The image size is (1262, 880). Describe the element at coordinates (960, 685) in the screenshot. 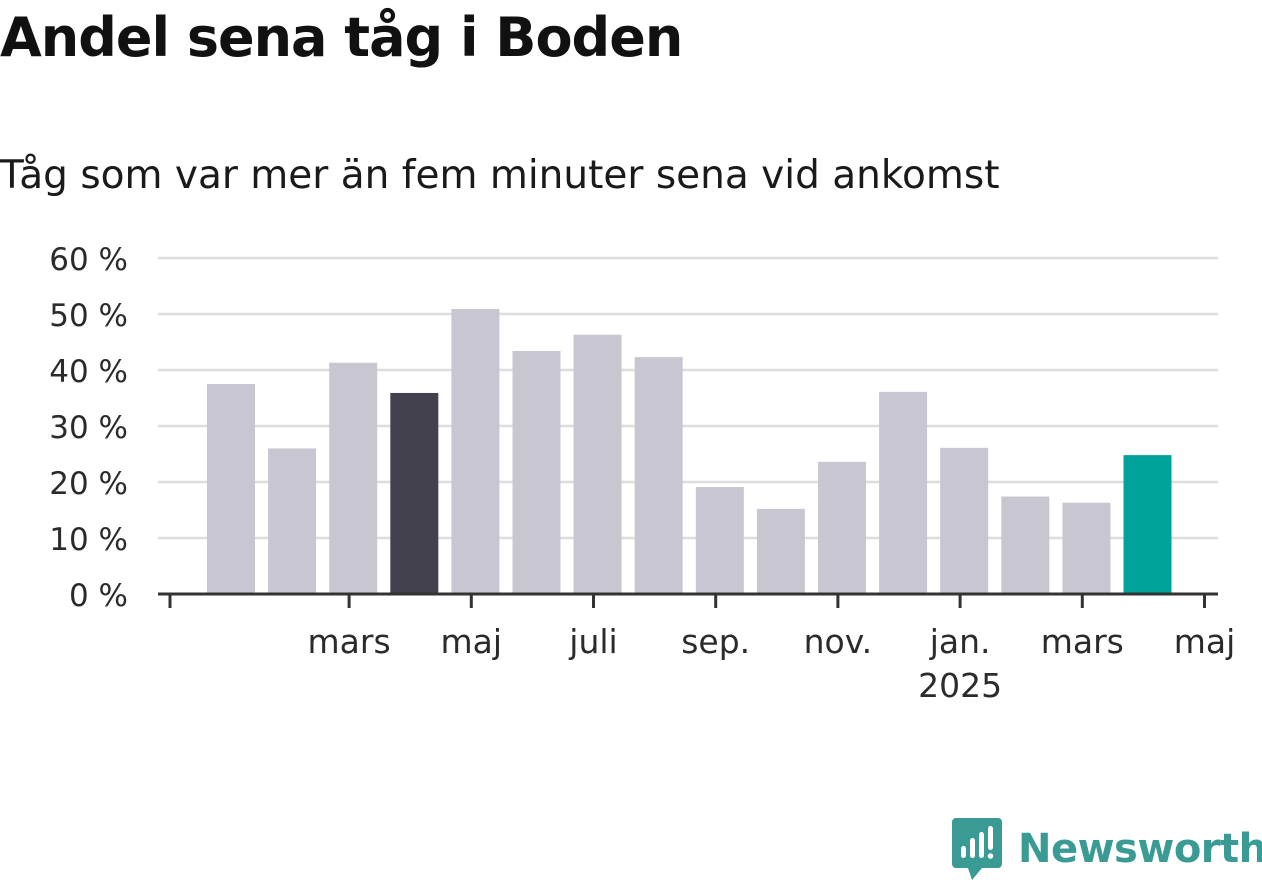

I see `x-tick-year-label: 2025` at that location.